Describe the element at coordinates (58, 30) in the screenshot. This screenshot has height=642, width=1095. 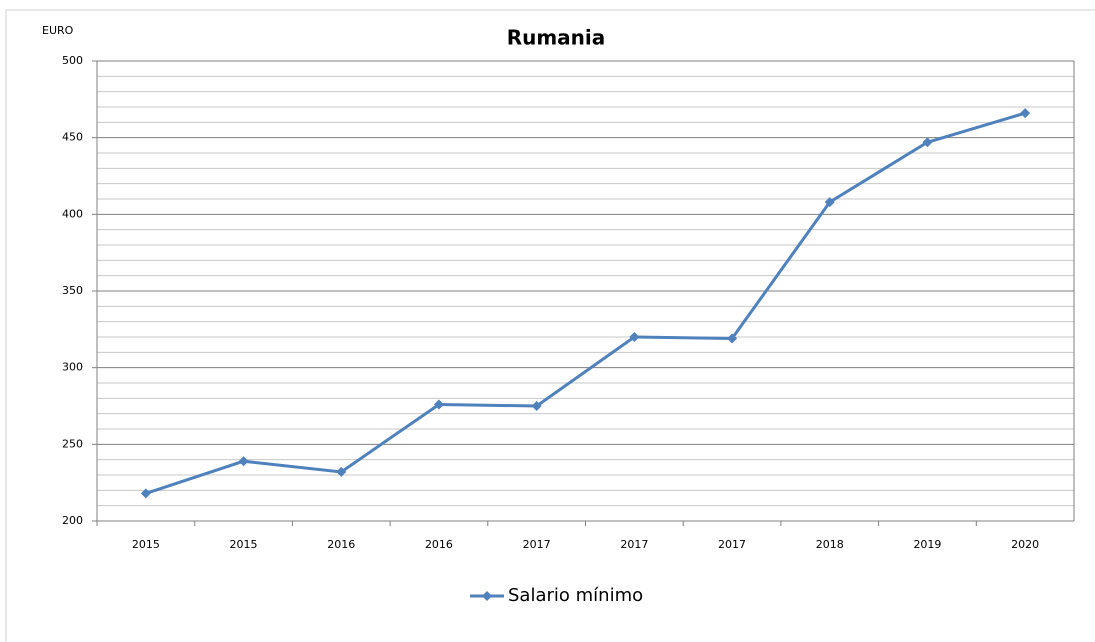
I see `y-axis-label: EURO` at that location.